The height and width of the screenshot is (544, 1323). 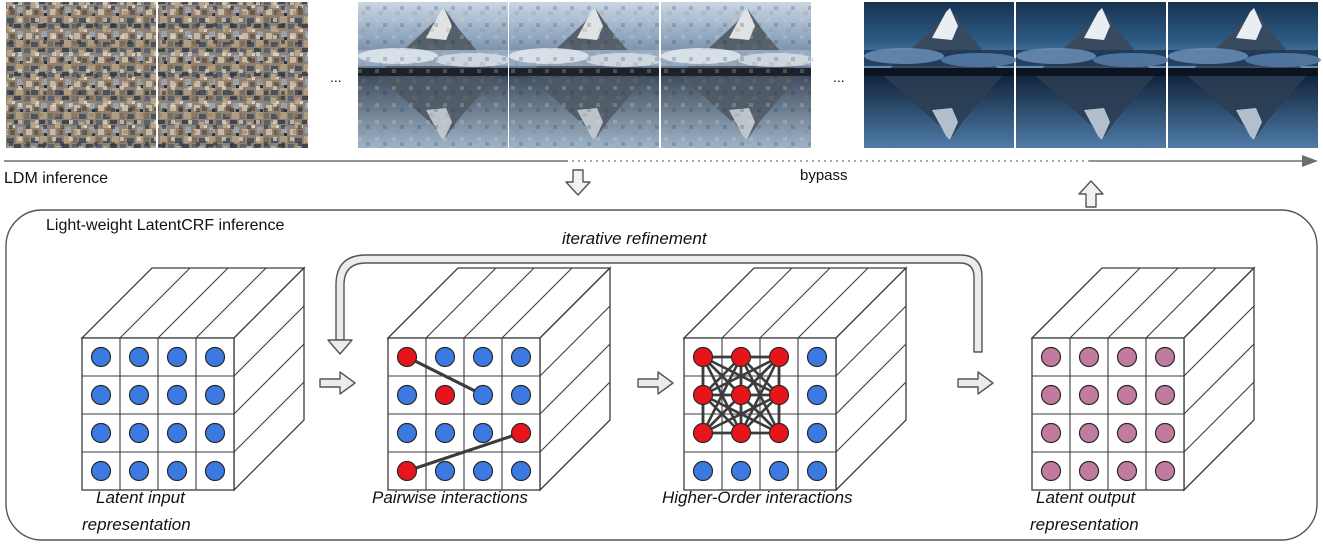 What do you see at coordinates (1086, 497) in the screenshot?
I see `latent-output-caption-line1: Latent output` at bounding box center [1086, 497].